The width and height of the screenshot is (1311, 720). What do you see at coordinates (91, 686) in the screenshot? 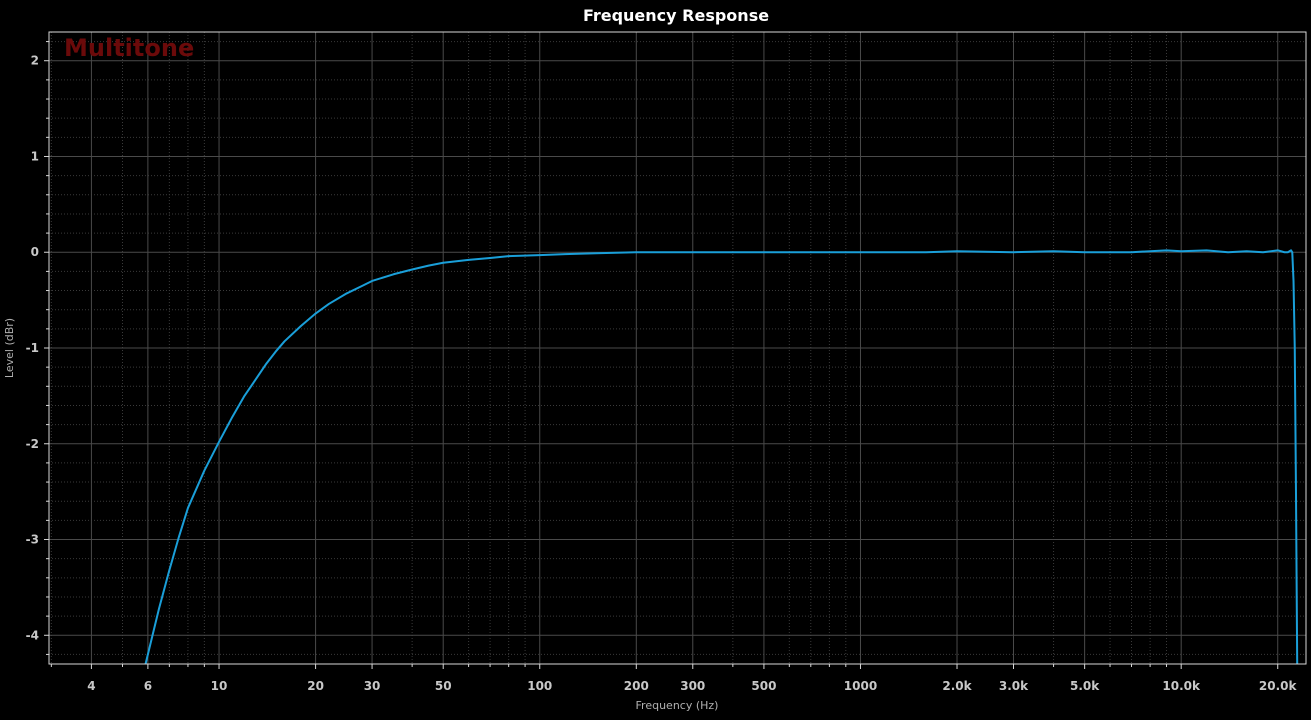
I see `x-tick-label: 4` at bounding box center [91, 686].